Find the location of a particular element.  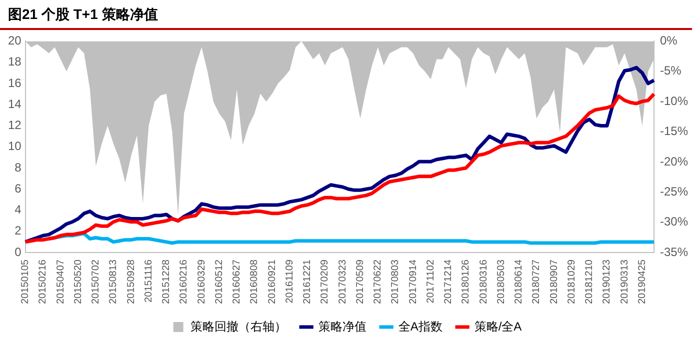

y2-tick-label: -10% is located at coordinates (674, 101).